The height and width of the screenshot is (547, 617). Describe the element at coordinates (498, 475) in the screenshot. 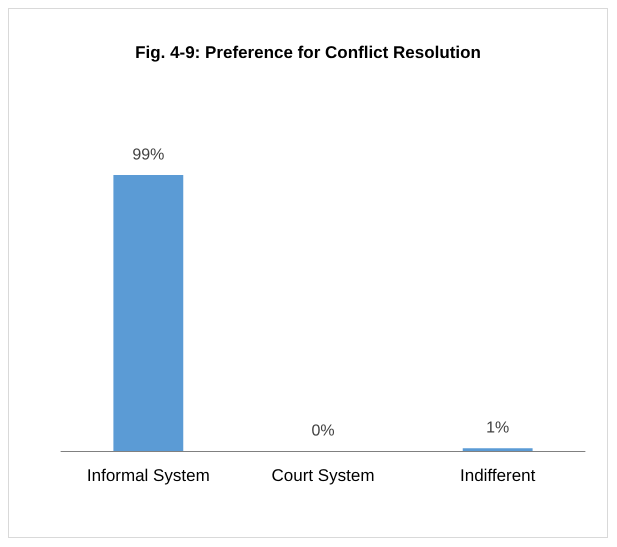

I see `x-tick-label: Indifferent` at that location.